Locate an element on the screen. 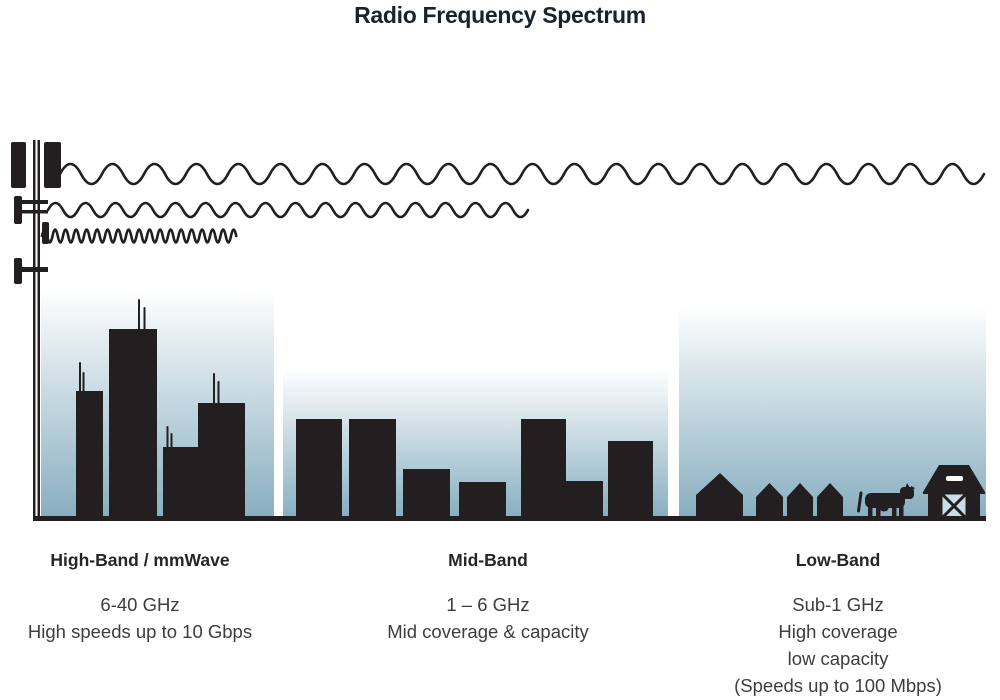 This screenshot has width=1000, height=700. mid-band-buildings is located at coordinates (474, 469).